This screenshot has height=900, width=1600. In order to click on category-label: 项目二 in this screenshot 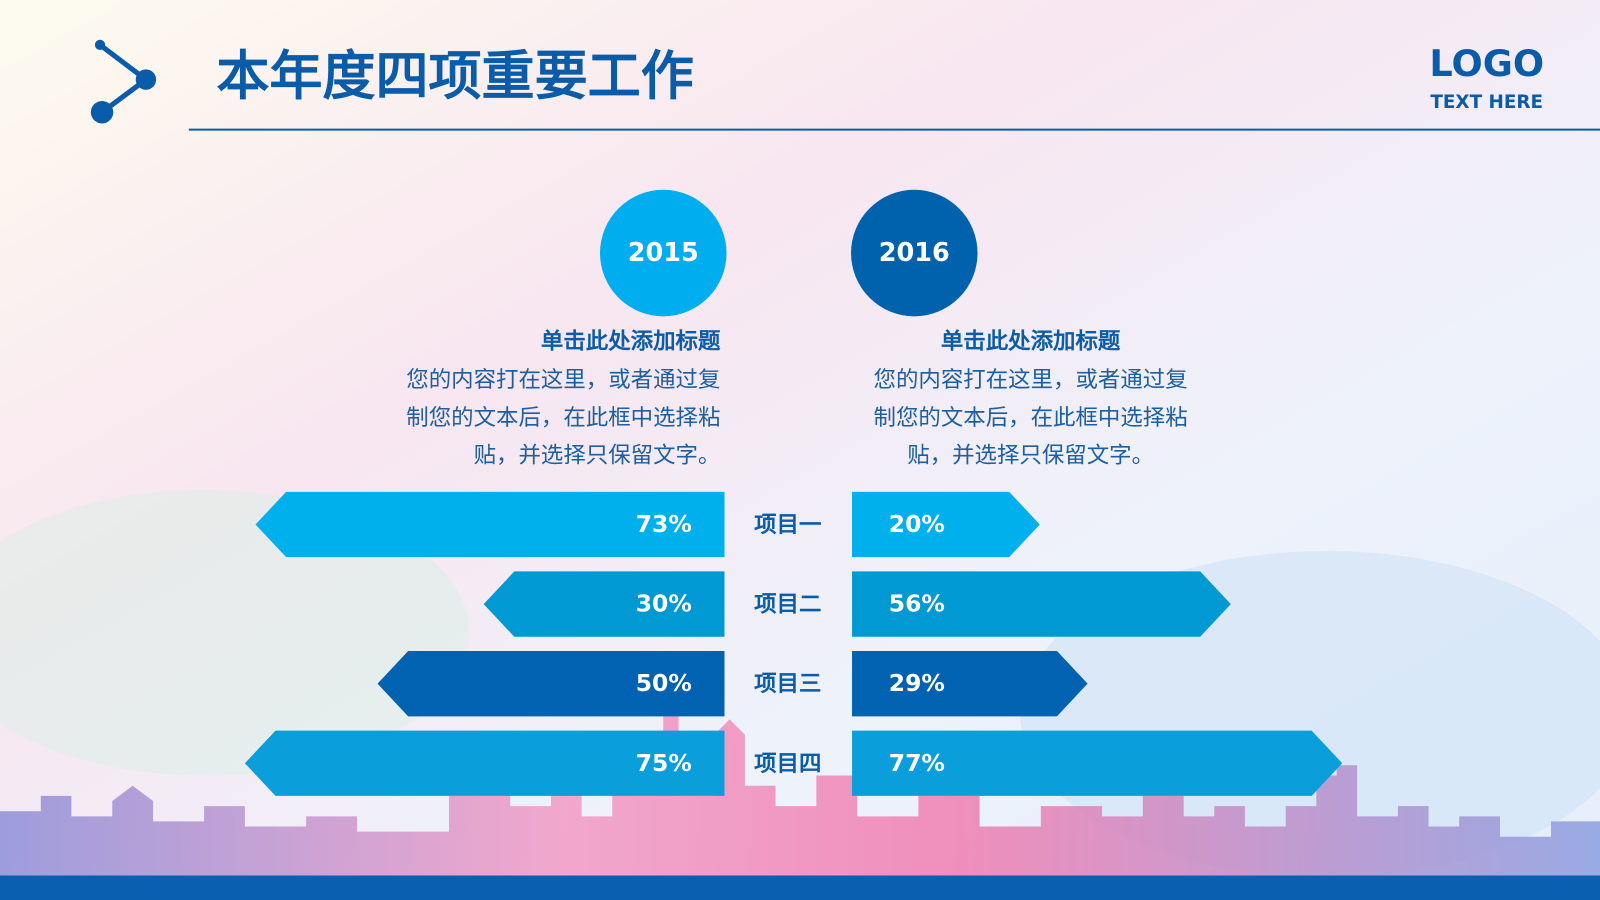, I will do `click(787, 605)`.